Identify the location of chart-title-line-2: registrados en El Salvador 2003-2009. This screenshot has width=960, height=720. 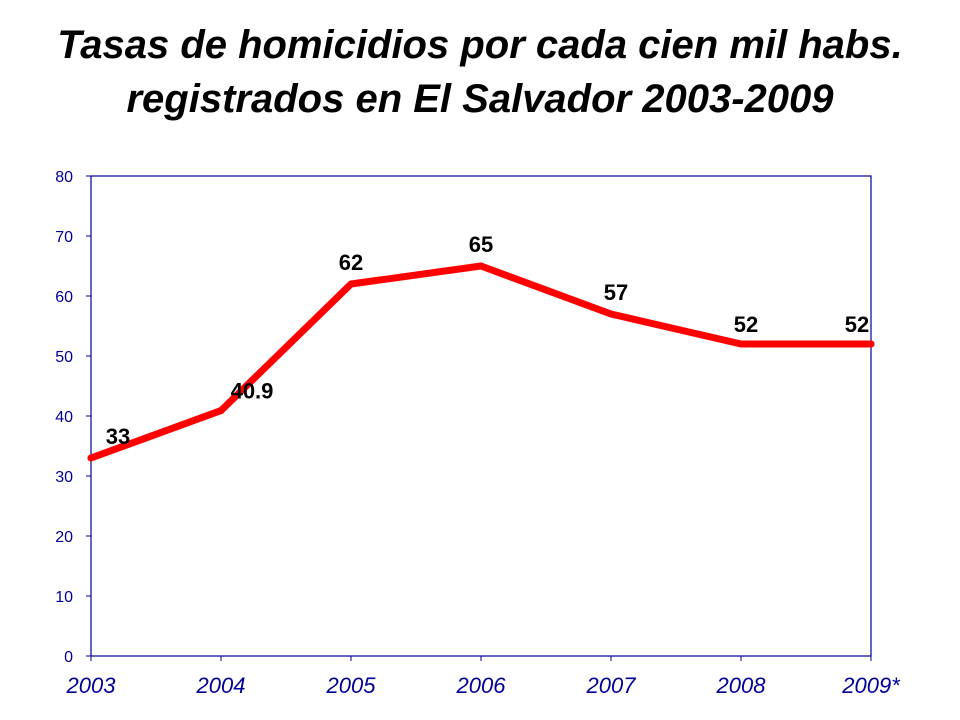
(480, 99).